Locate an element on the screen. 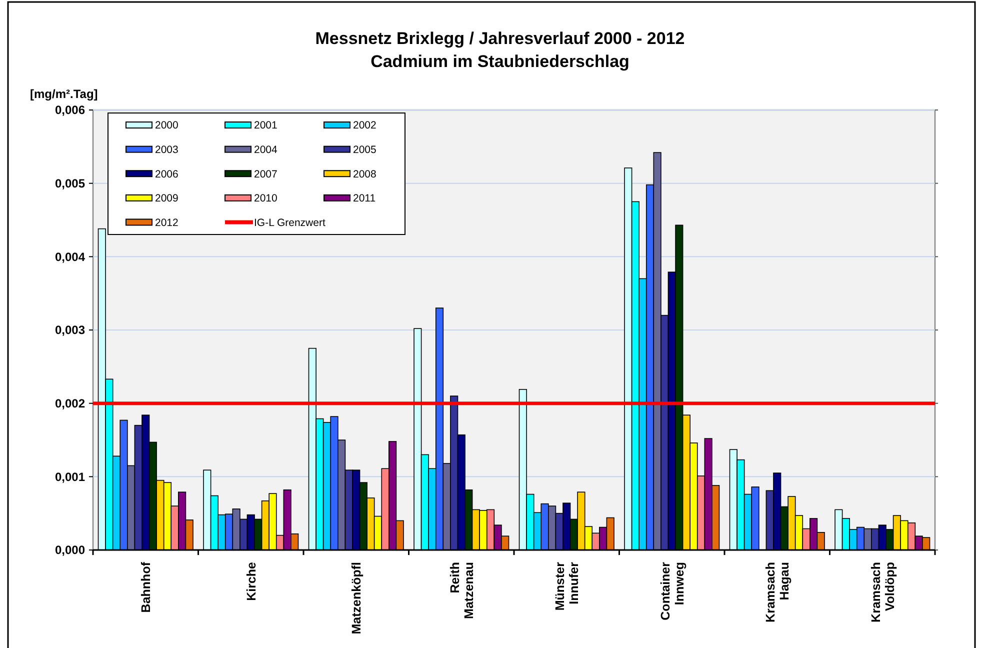 The image size is (981, 648). legend-label: 2009 is located at coordinates (167, 198).